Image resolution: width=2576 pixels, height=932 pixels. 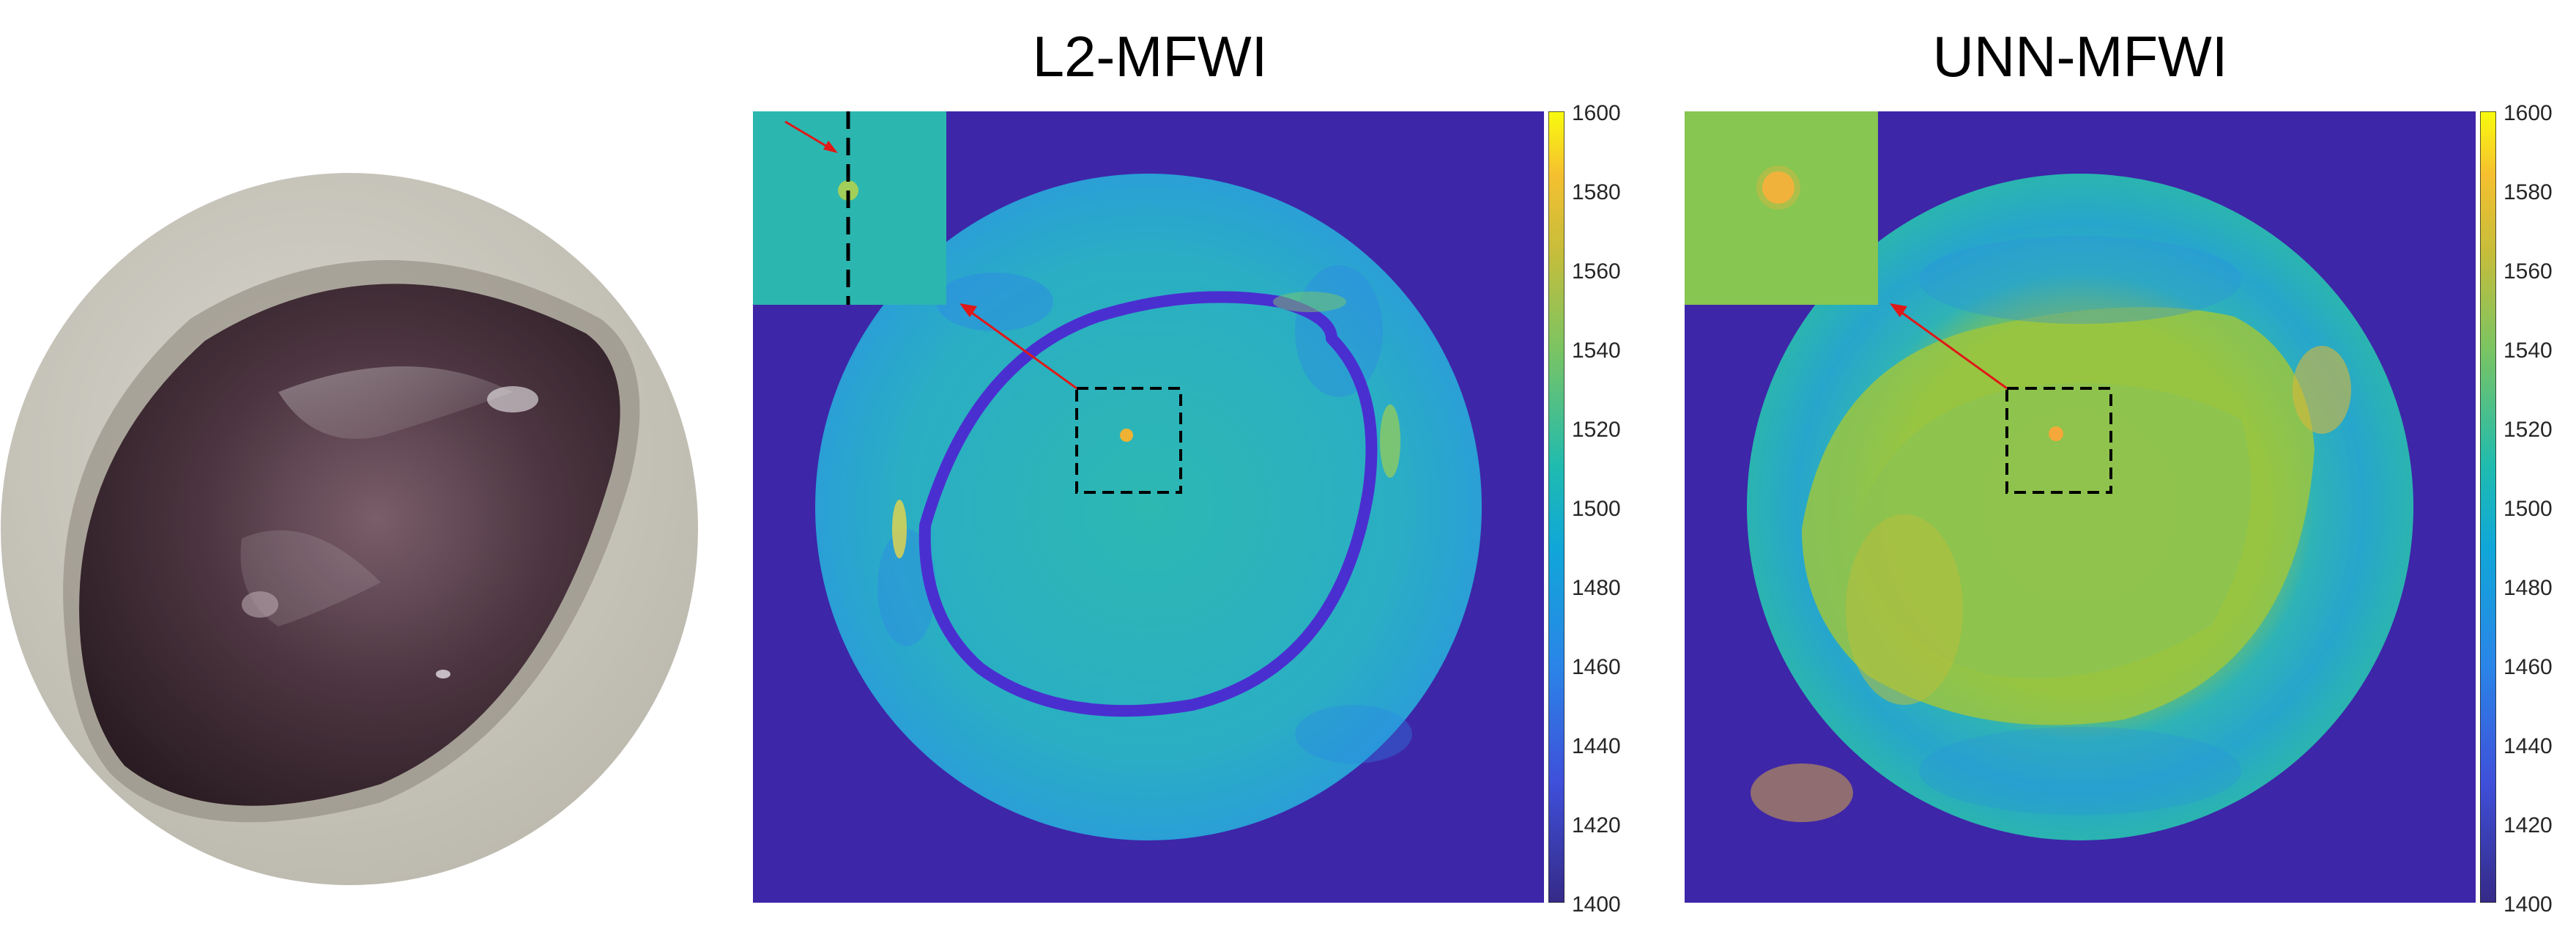 I want to click on colorbar-l2, so click(x=1556, y=507).